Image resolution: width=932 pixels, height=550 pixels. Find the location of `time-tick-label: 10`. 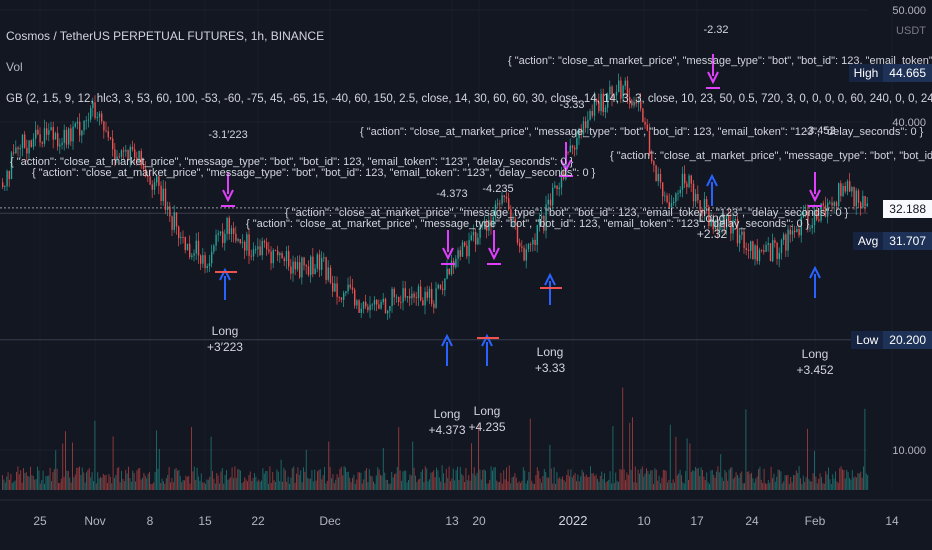

time-tick-label: 10 is located at coordinates (644, 521).